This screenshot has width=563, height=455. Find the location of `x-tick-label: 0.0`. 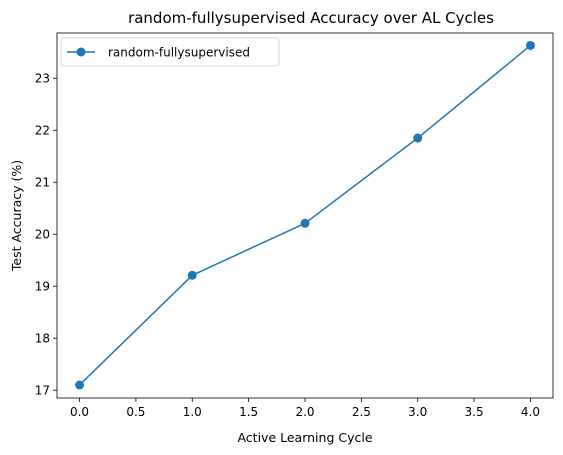

x-tick-label: 0.0 is located at coordinates (79, 412).